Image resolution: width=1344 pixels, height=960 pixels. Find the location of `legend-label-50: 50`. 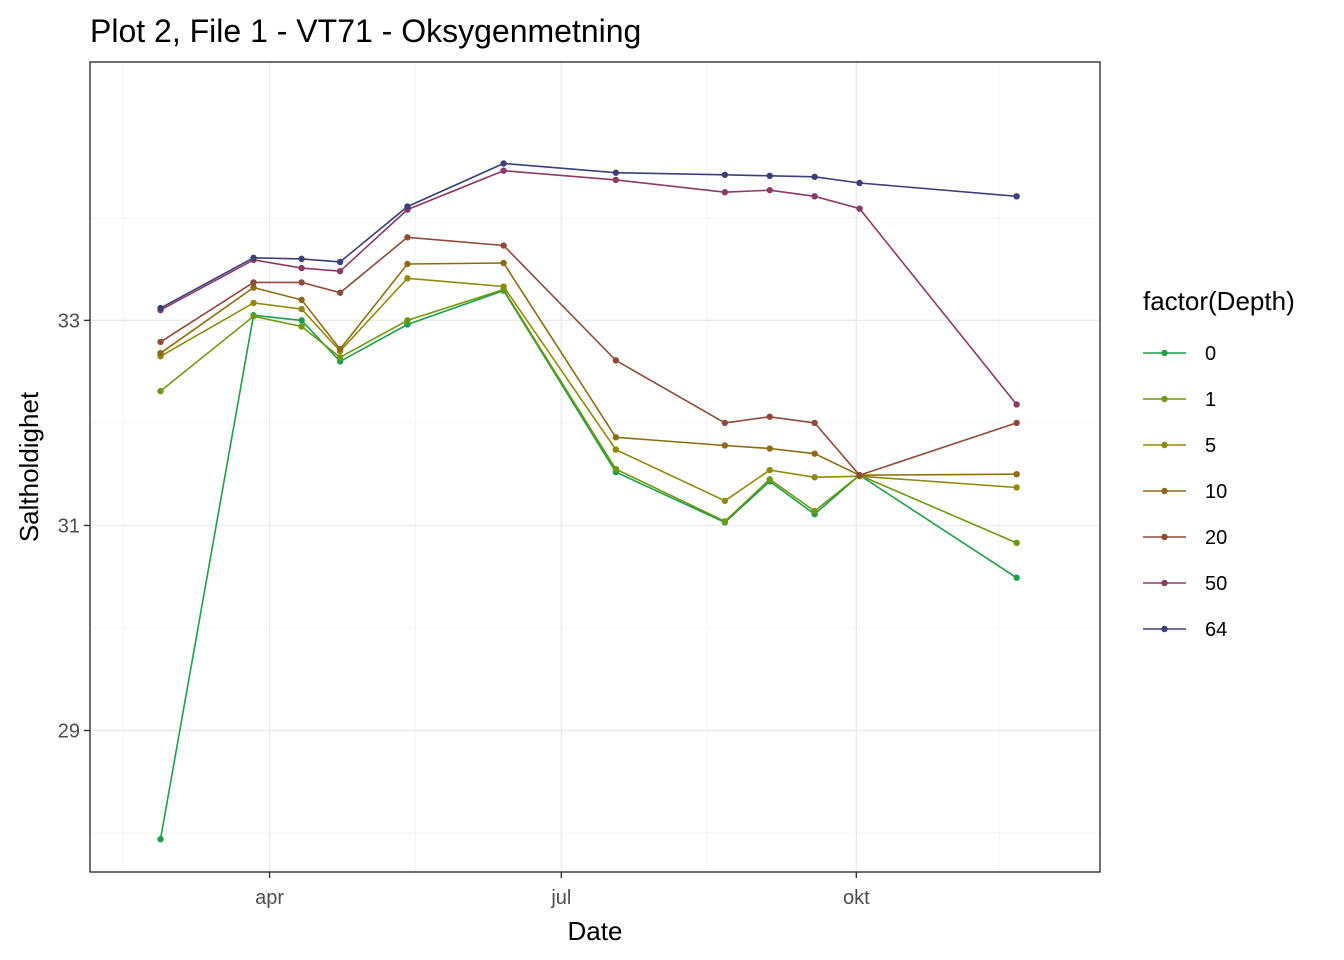

legend-label-50: 50 is located at coordinates (1216, 584).